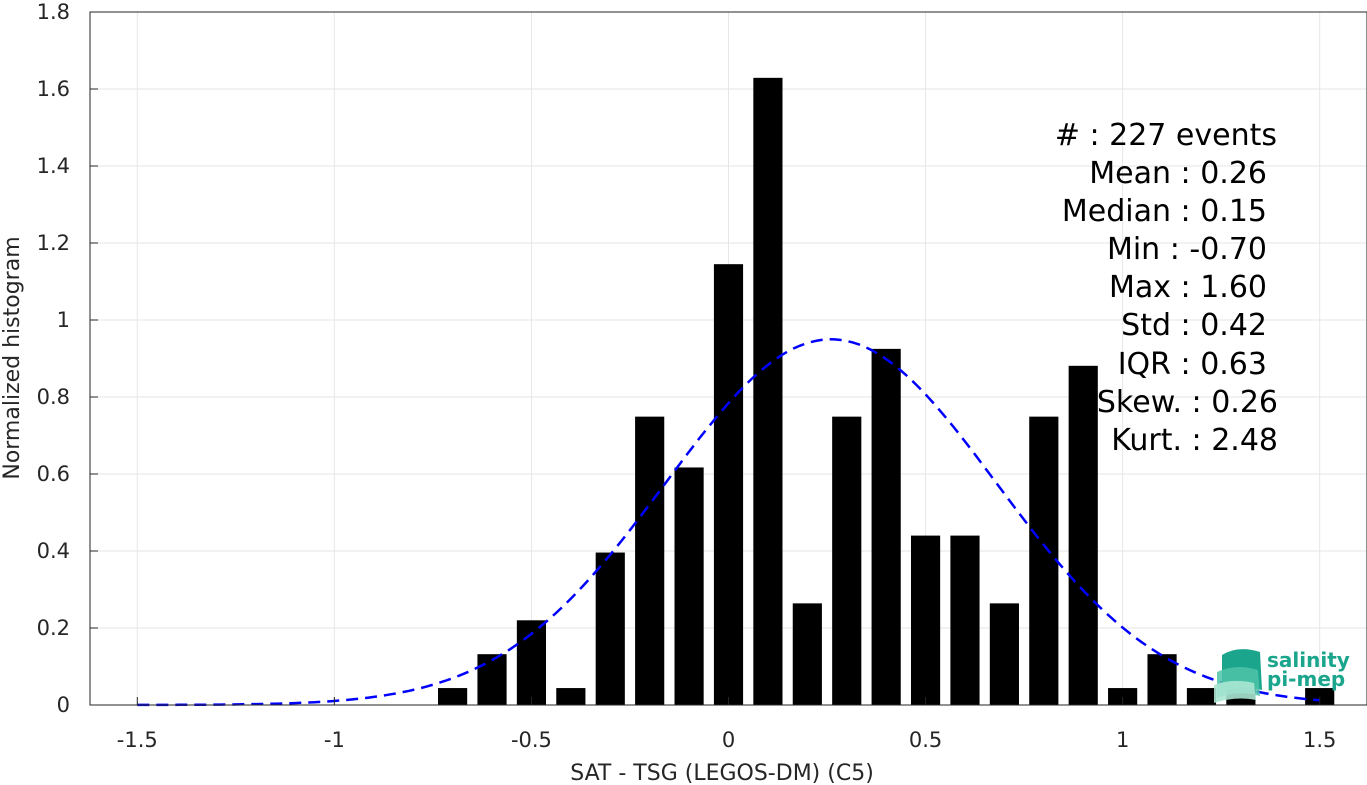 This screenshot has width=1367, height=785. I want to click on y-tick-label: 0, so click(63, 705).